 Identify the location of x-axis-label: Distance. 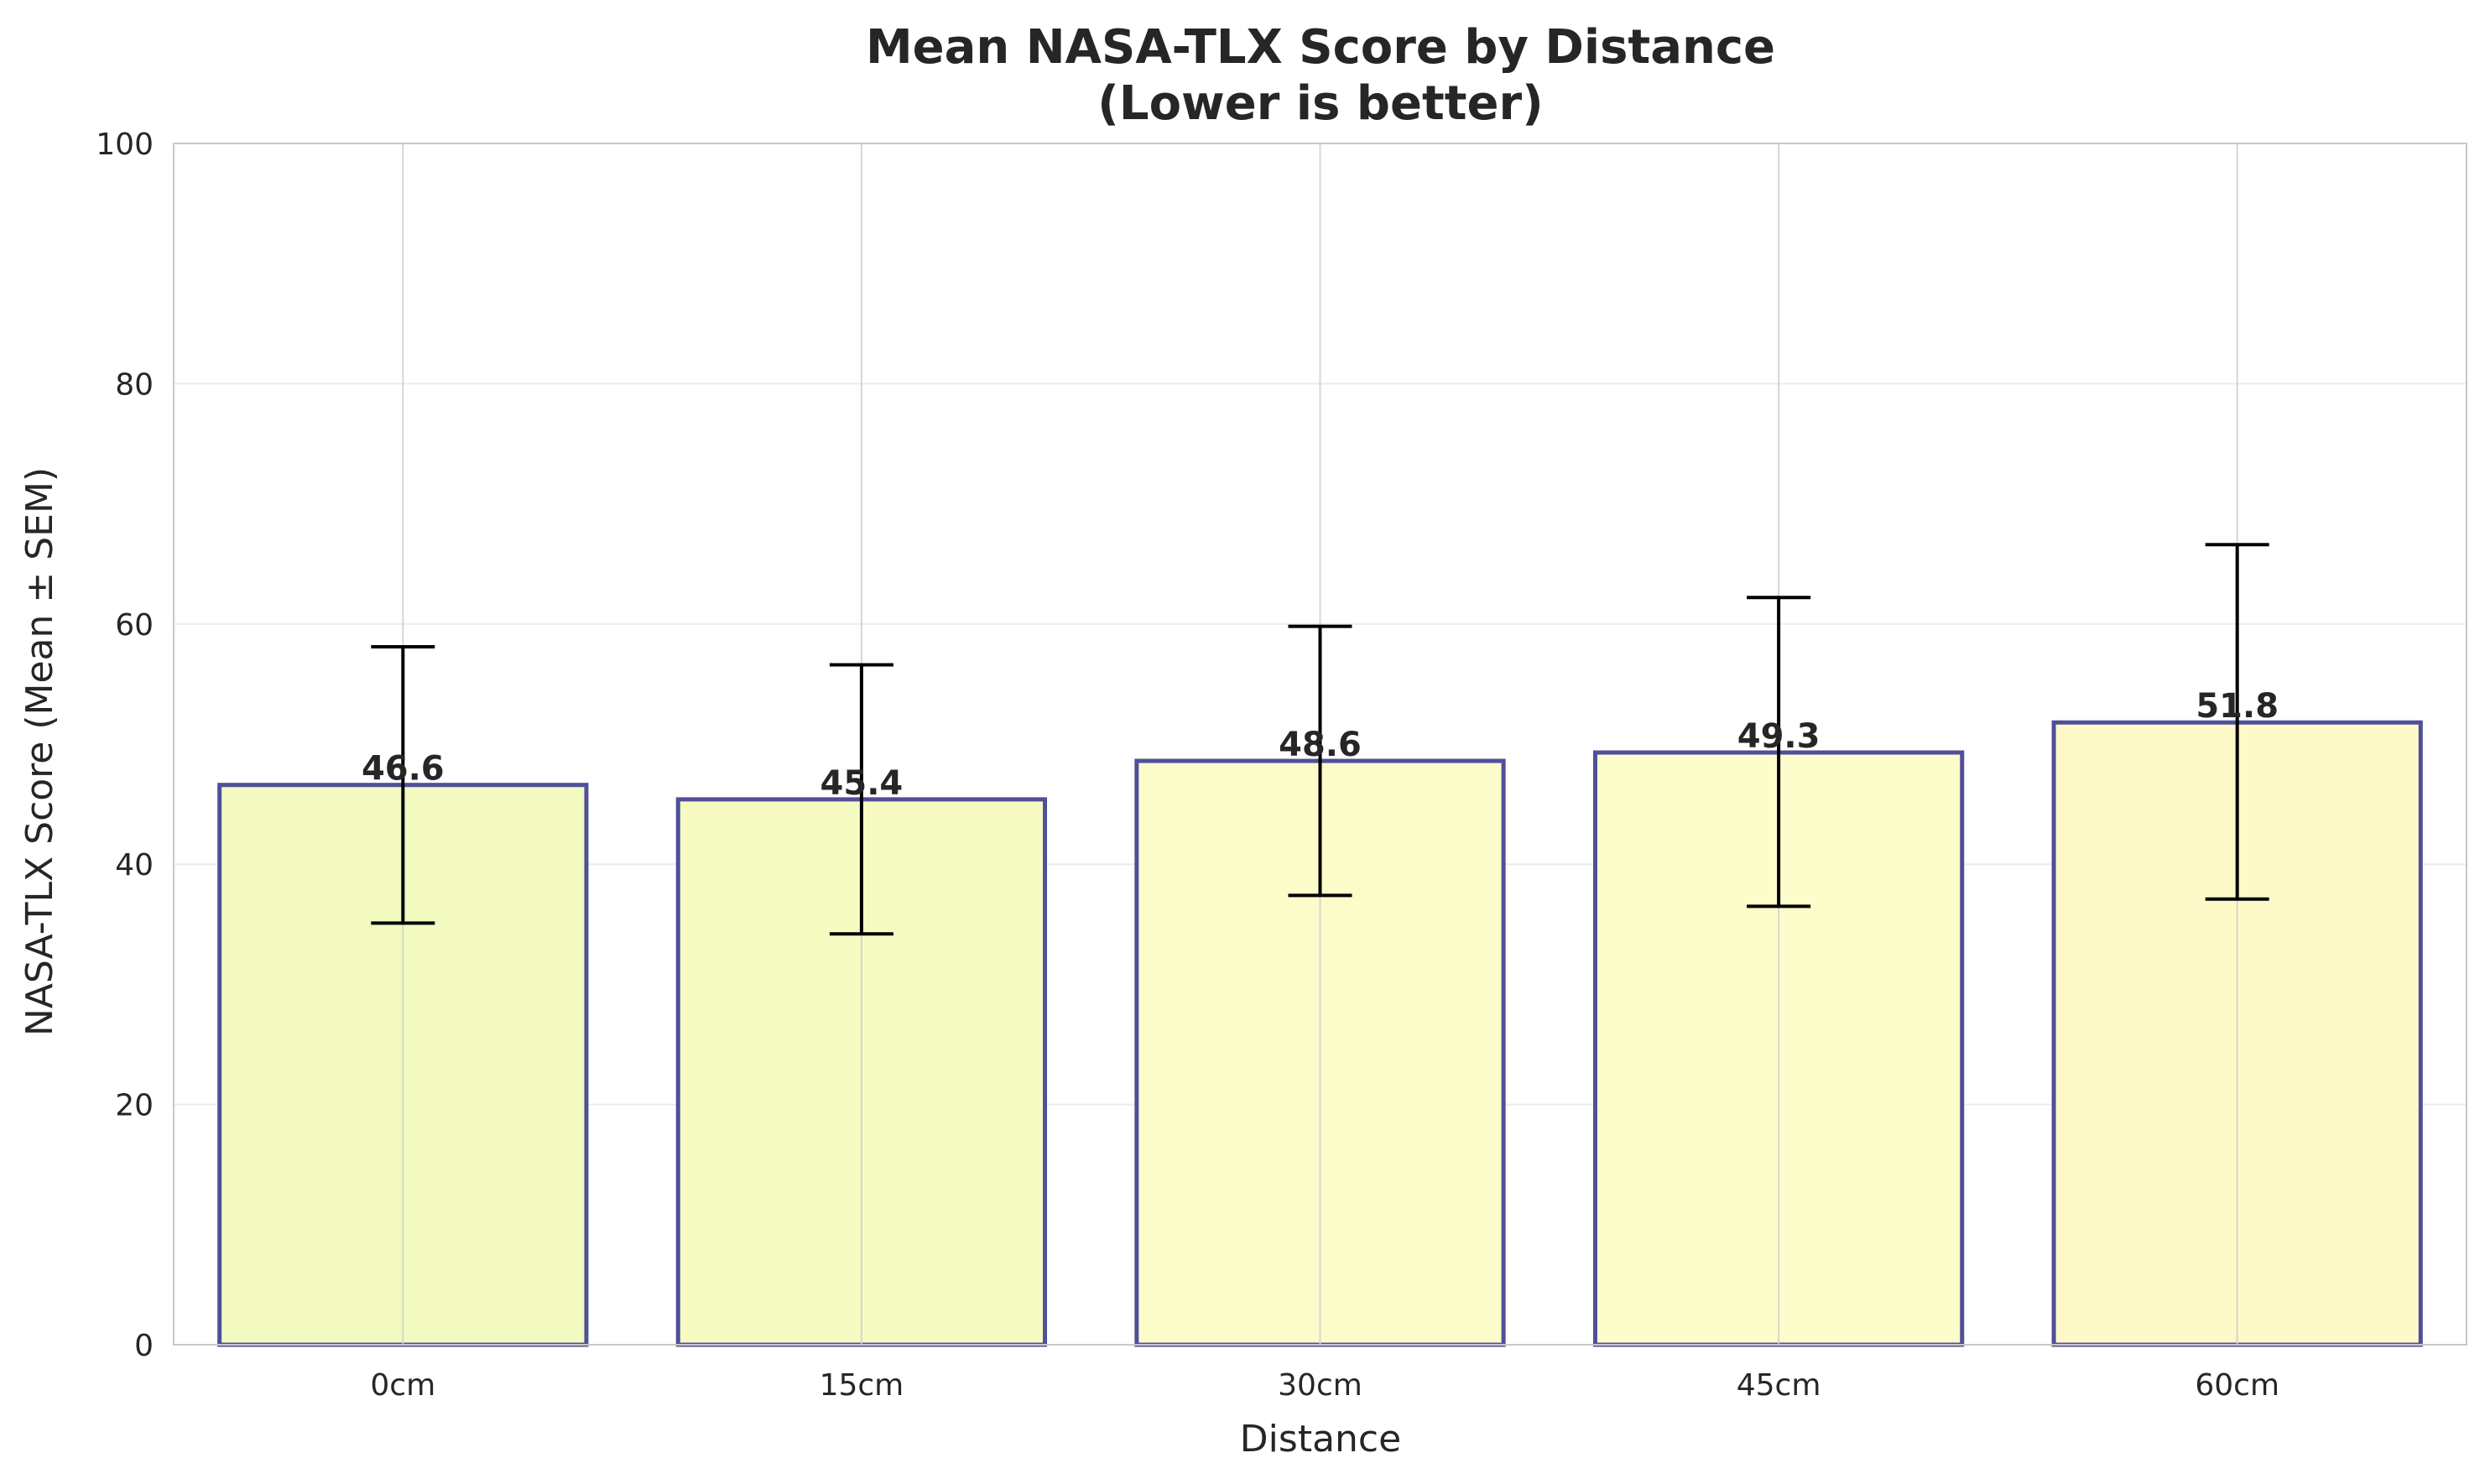
(1320, 1439).